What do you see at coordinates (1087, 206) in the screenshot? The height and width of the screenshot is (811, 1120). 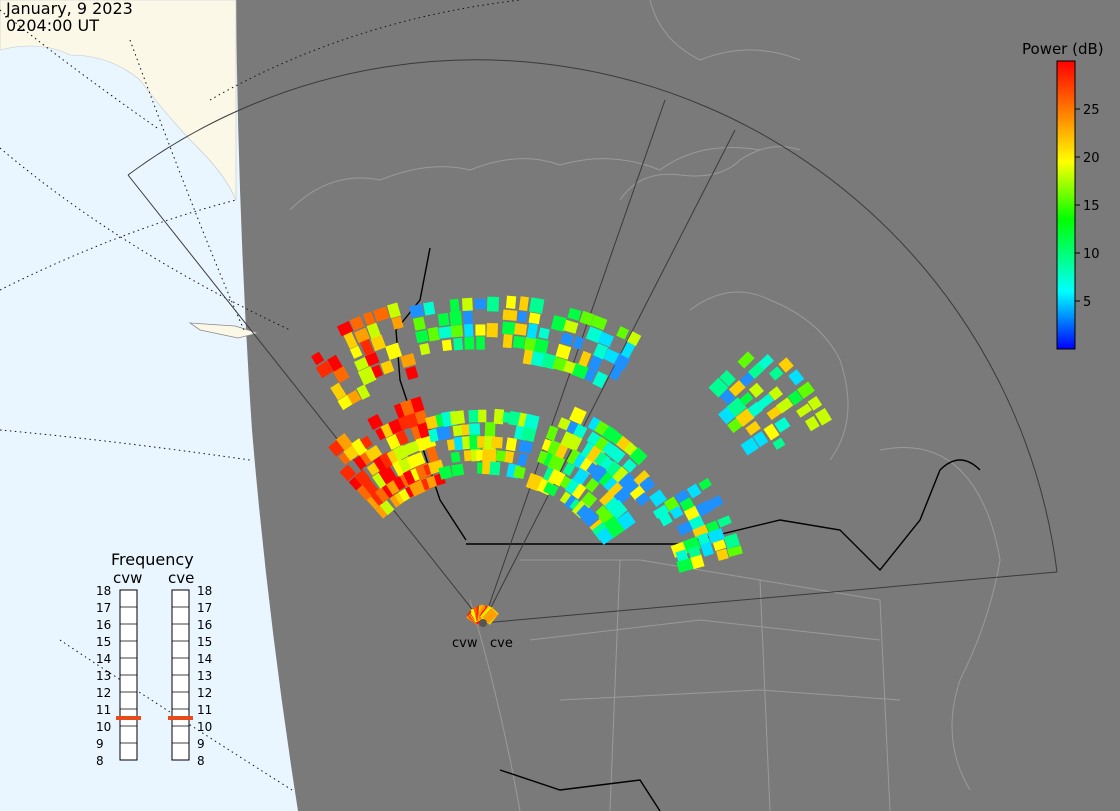 I see `colorbar-ticks: 25 20 15 10 5` at bounding box center [1087, 206].